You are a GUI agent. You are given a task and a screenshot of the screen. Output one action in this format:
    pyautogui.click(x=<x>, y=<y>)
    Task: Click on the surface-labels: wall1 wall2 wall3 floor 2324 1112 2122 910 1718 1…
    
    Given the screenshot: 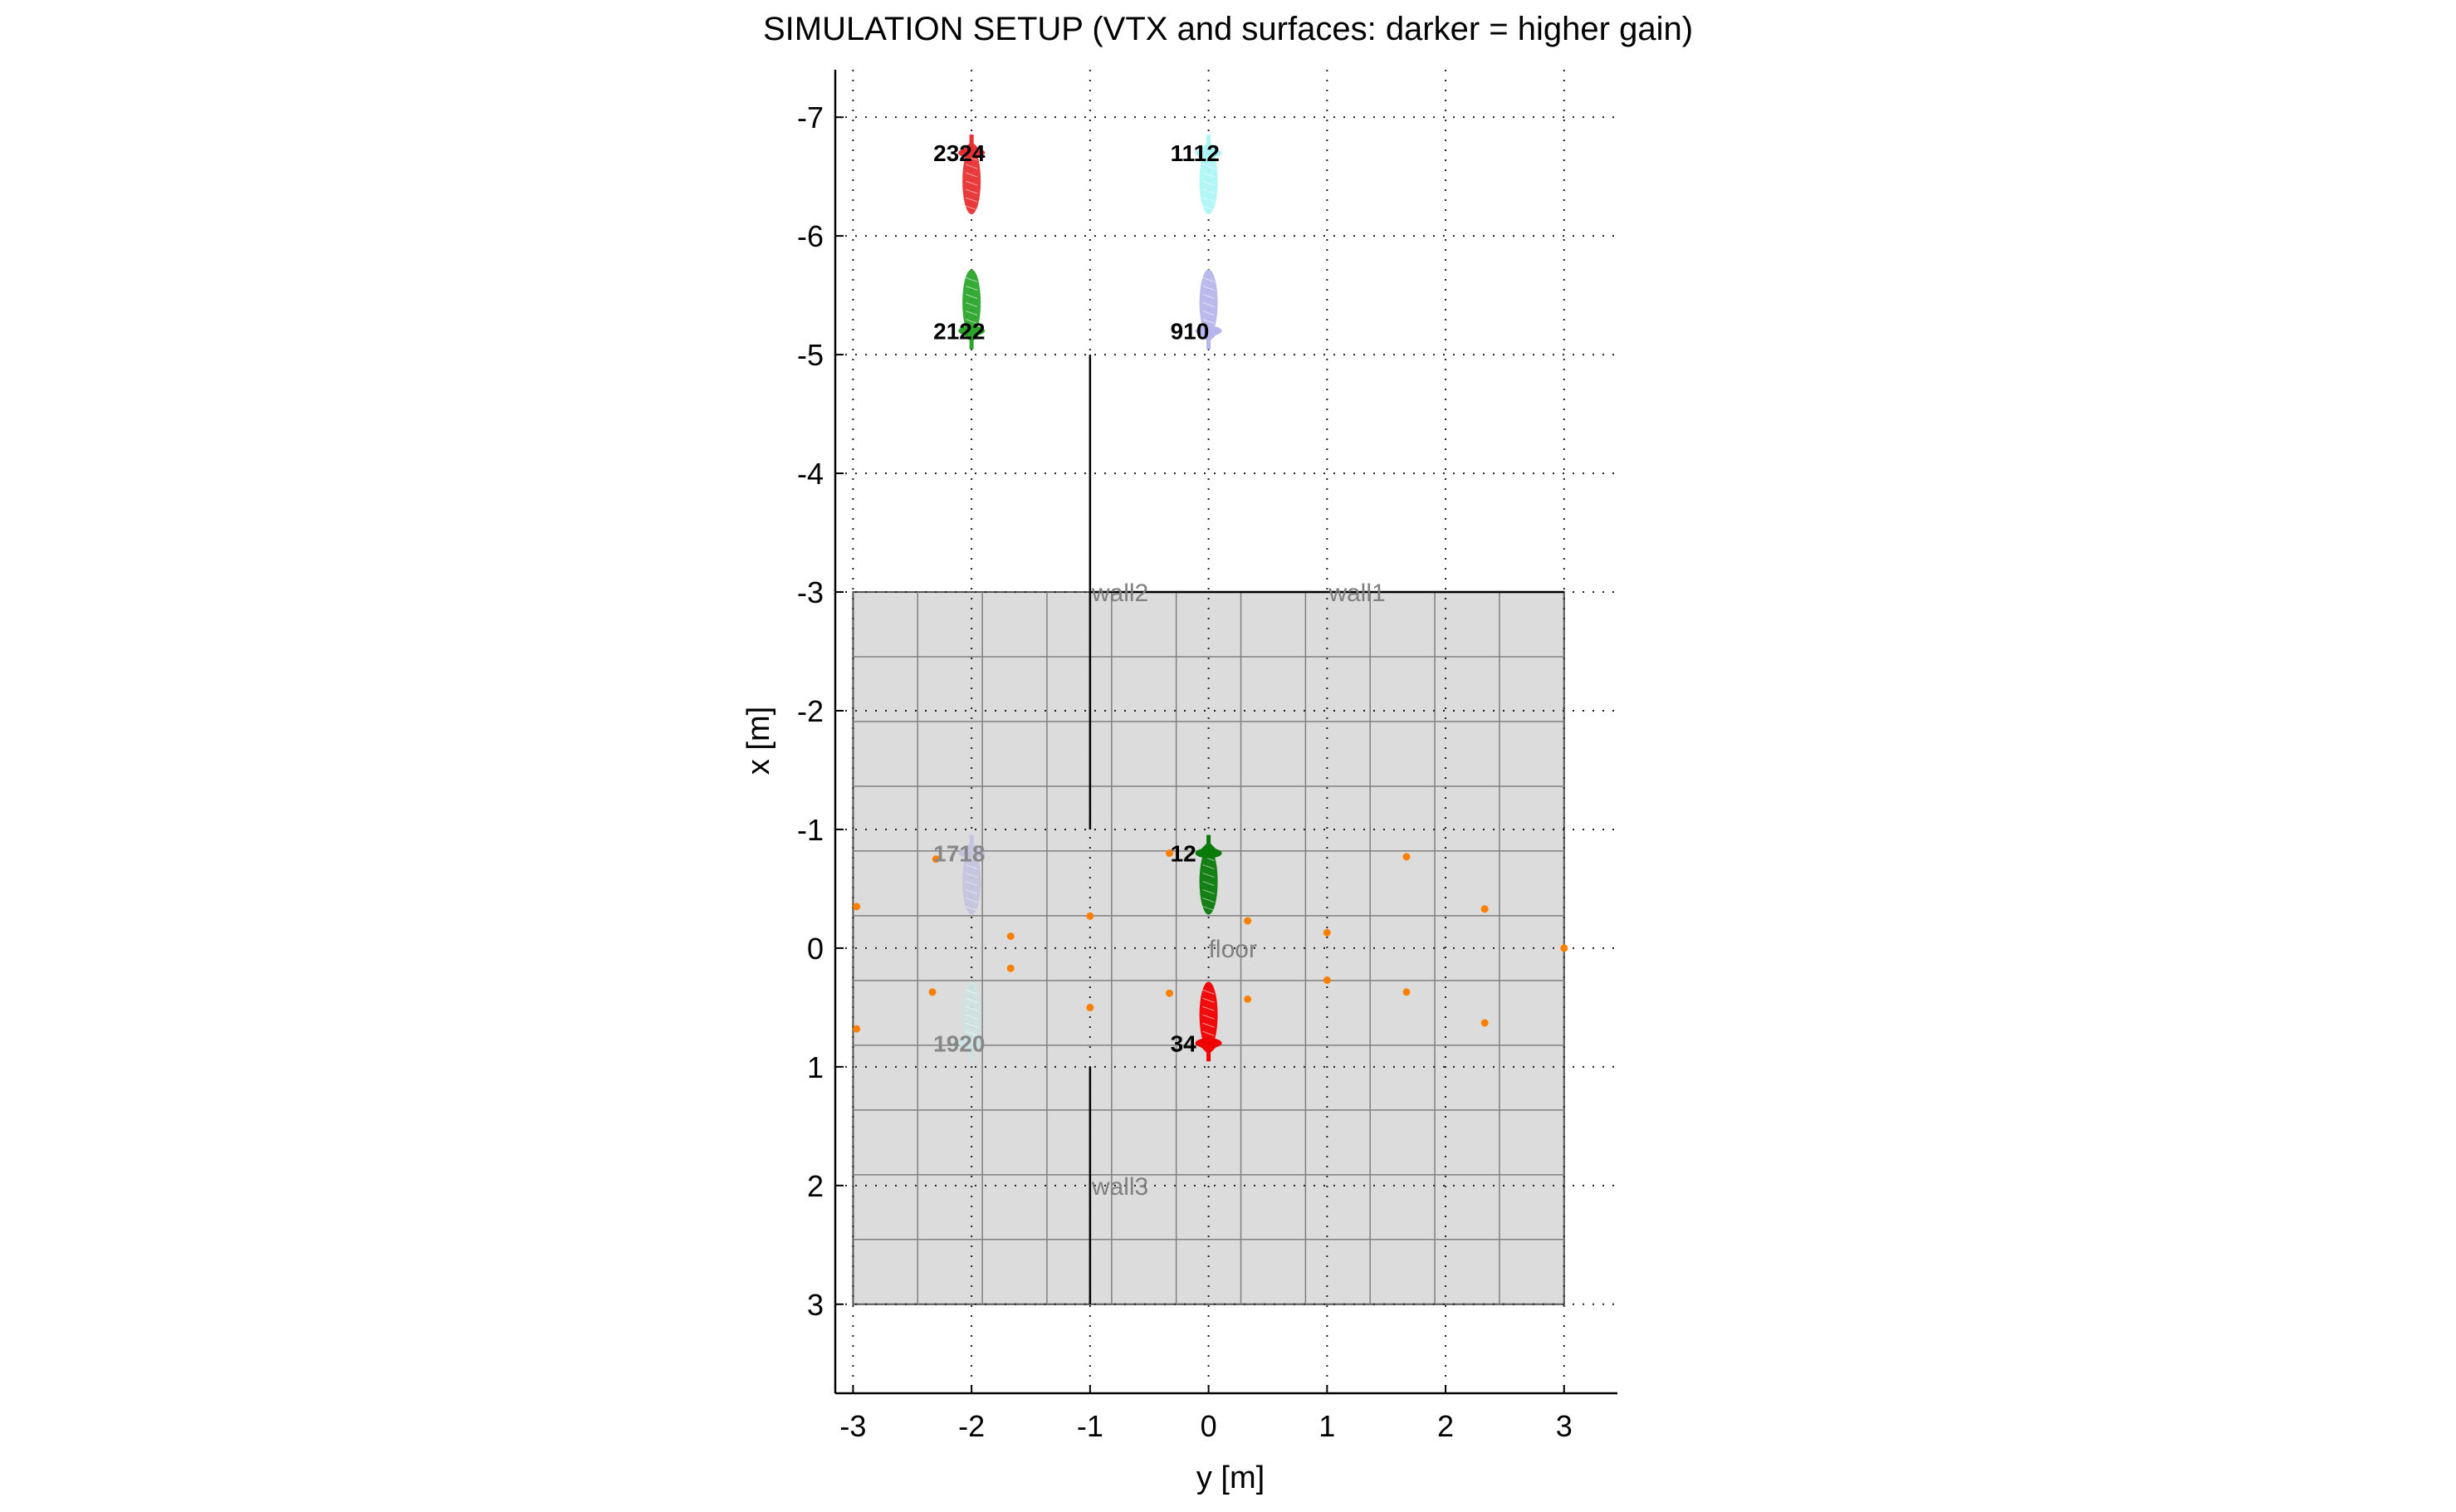 What is the action you would take?
    pyautogui.click(x=1160, y=670)
    